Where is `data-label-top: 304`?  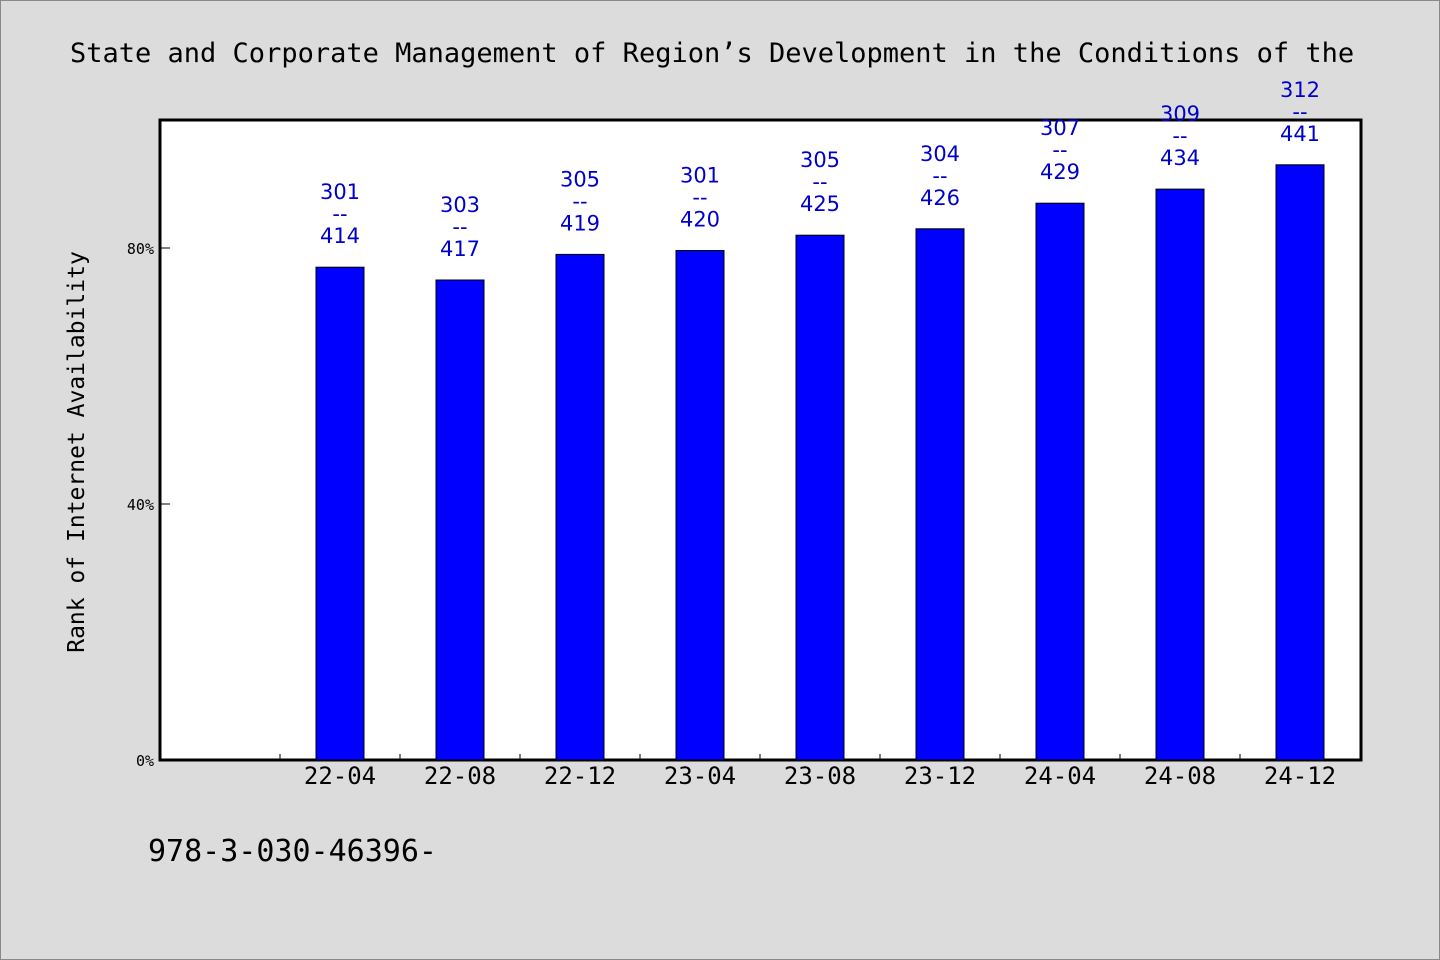
data-label-top: 304 is located at coordinates (940, 154).